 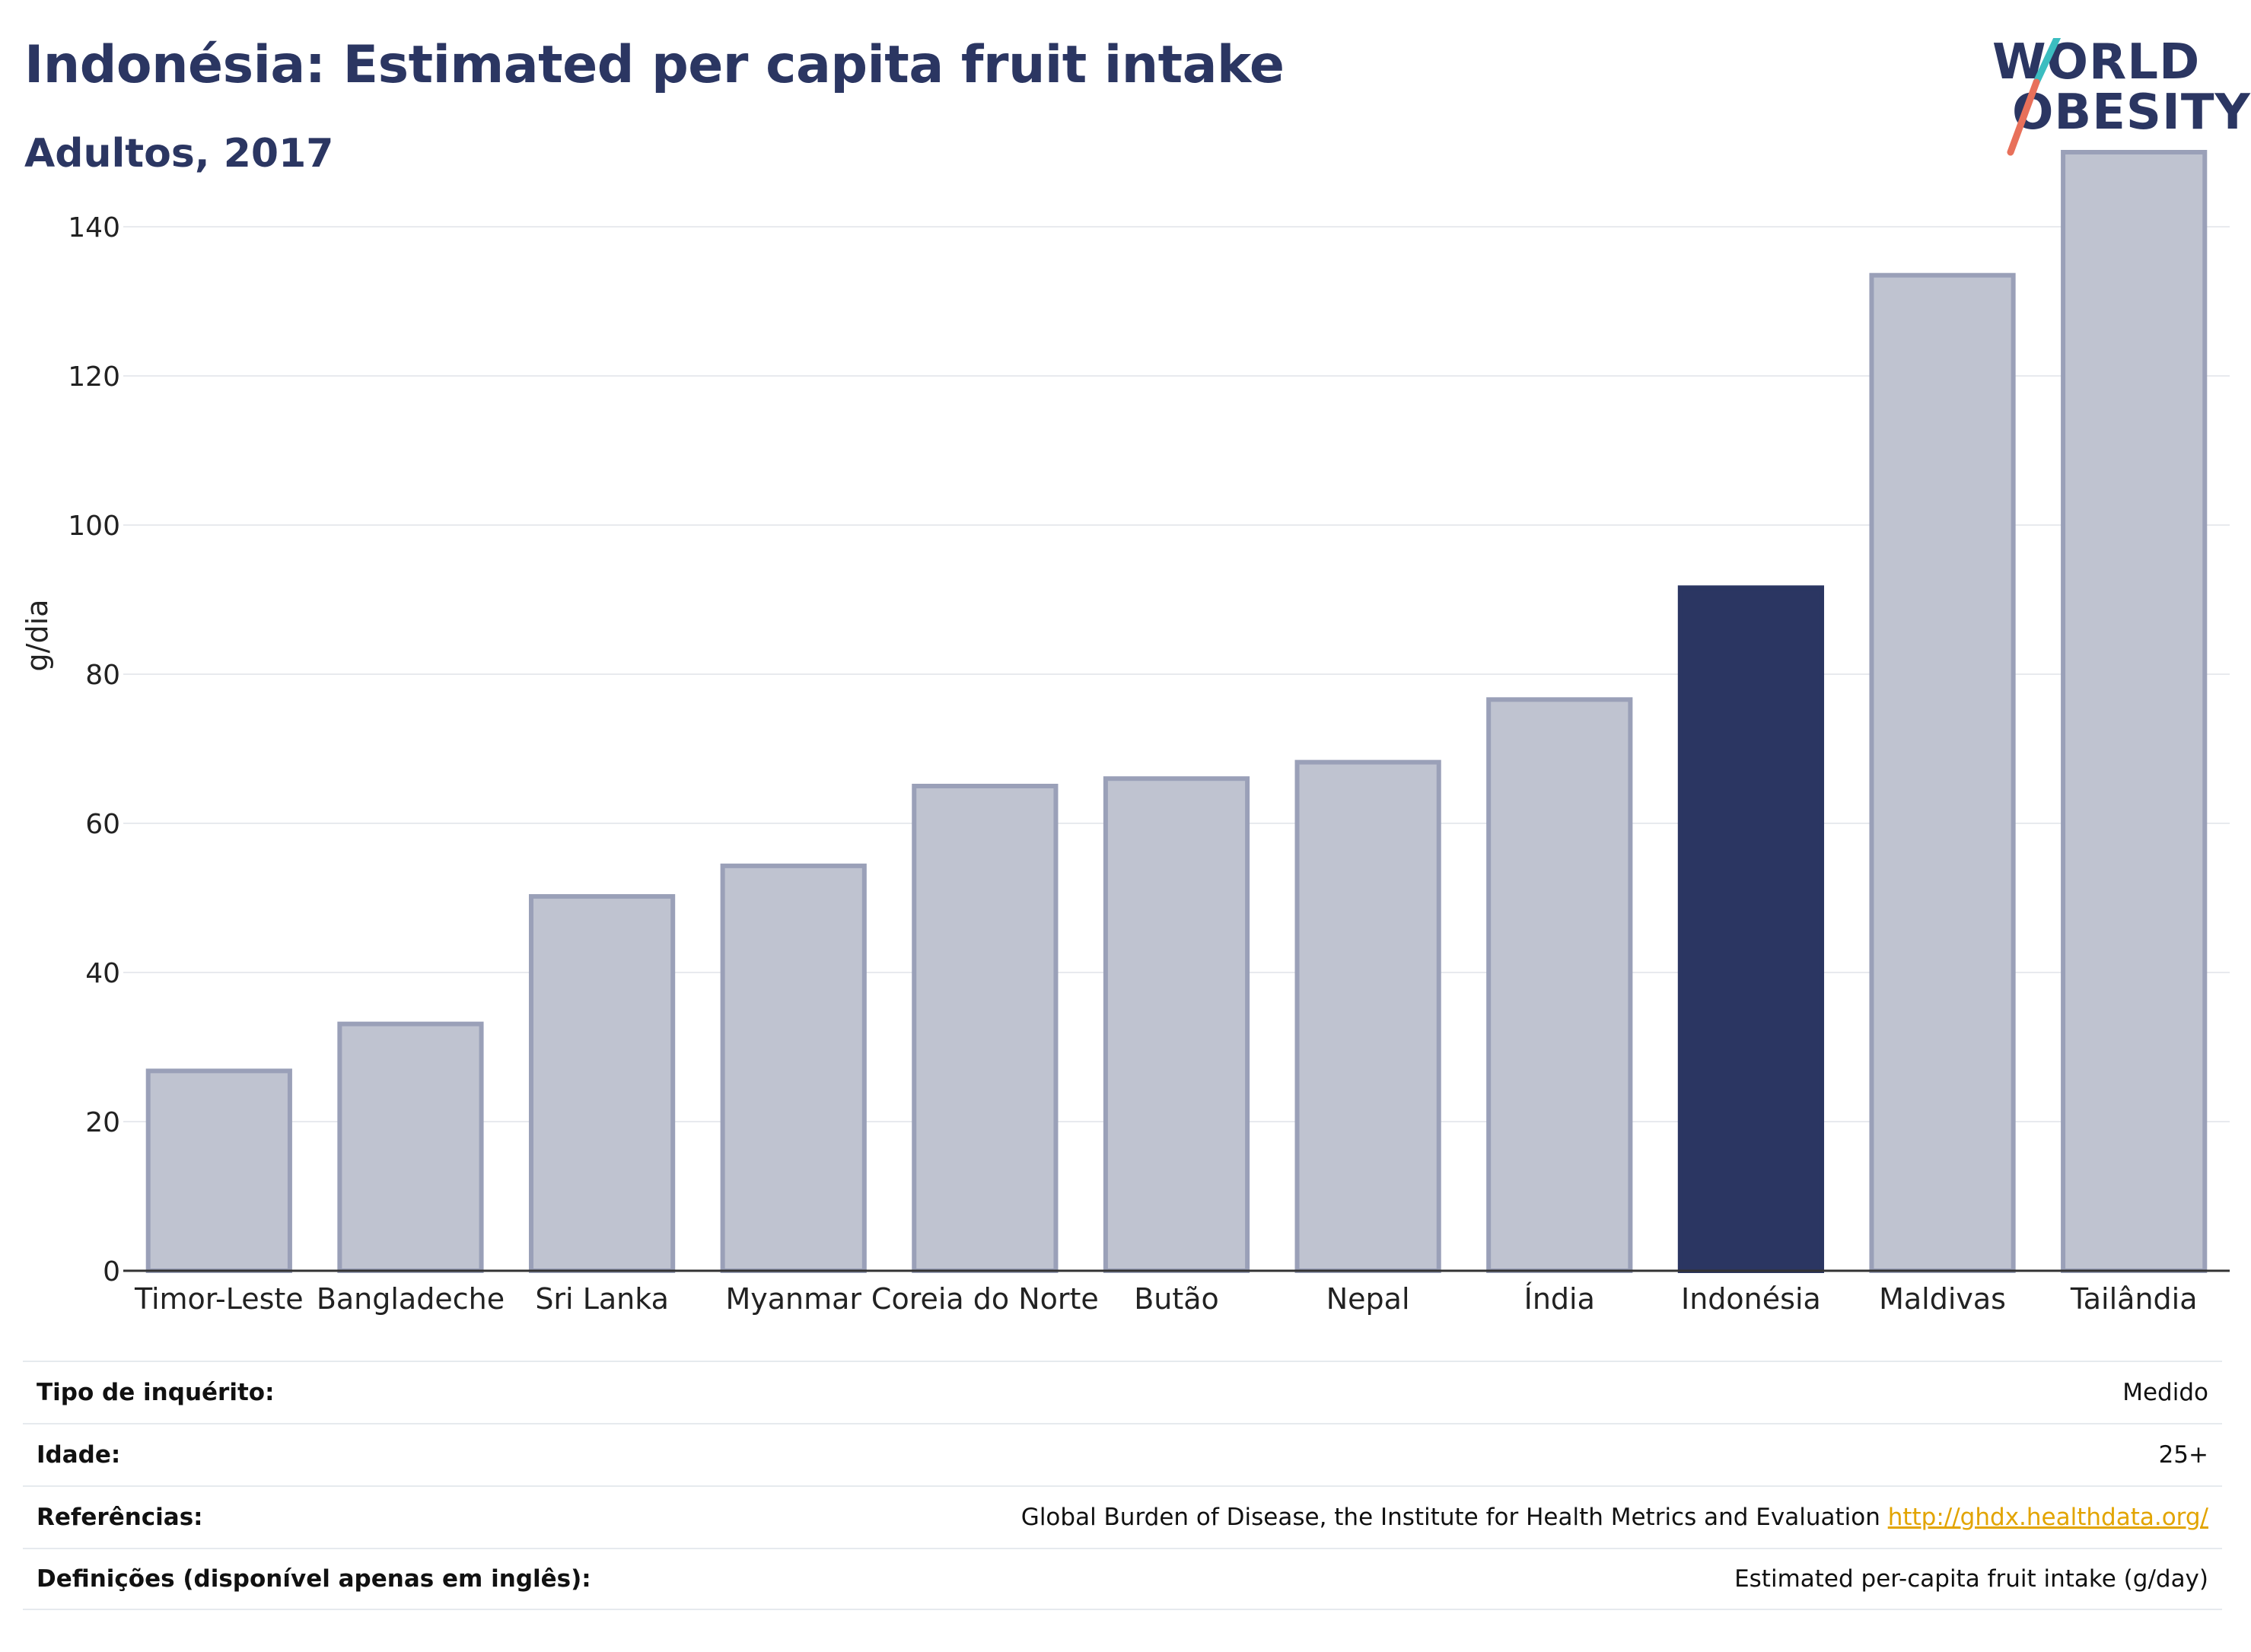 I want to click on x-tick-label: Nepal, so click(x=1368, y=1299).